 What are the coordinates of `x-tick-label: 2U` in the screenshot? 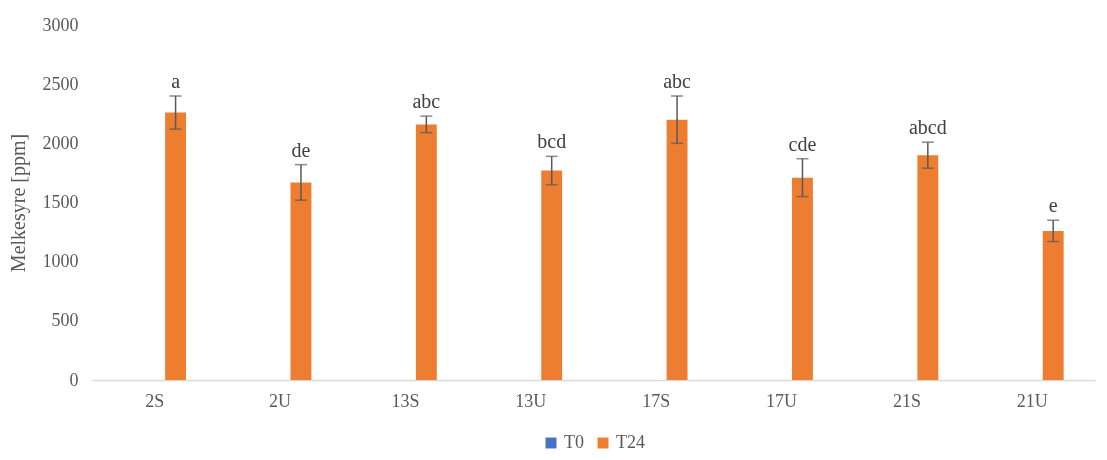 It's located at (280, 400).